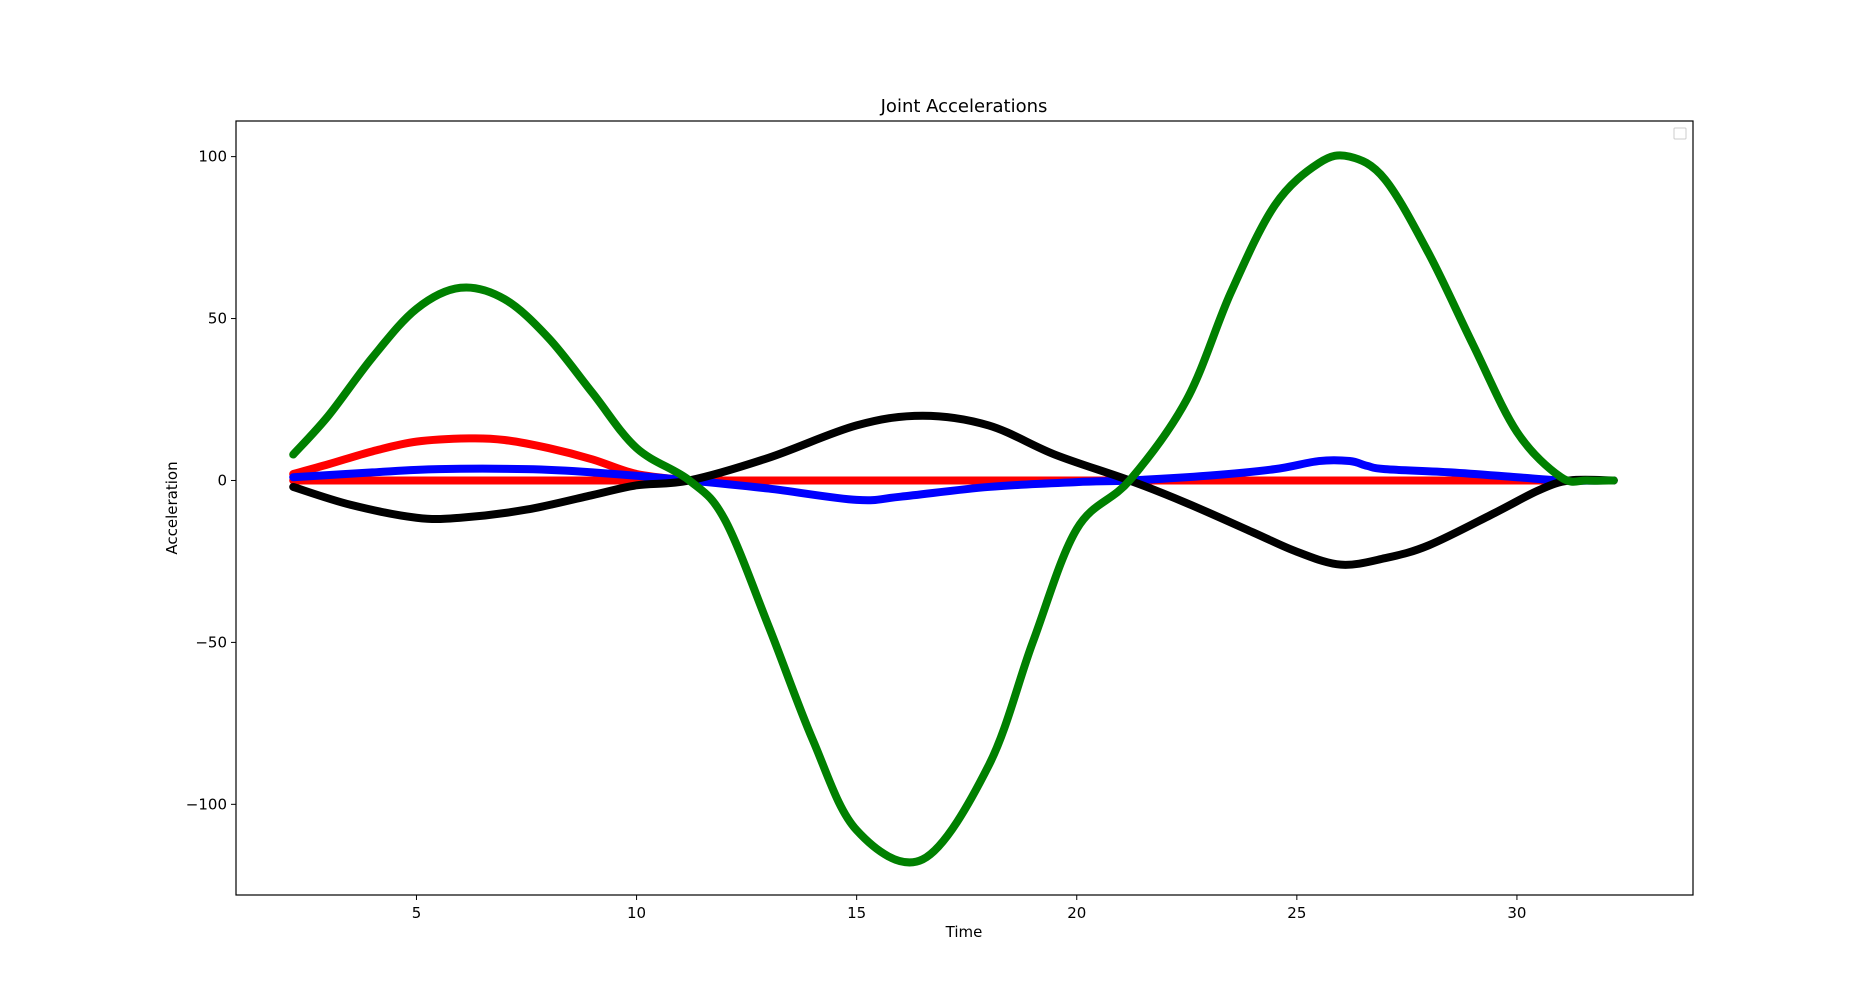  What do you see at coordinates (969, 908) in the screenshot?
I see `x-axis-ticks: 5 10 15 20 25 30` at bounding box center [969, 908].